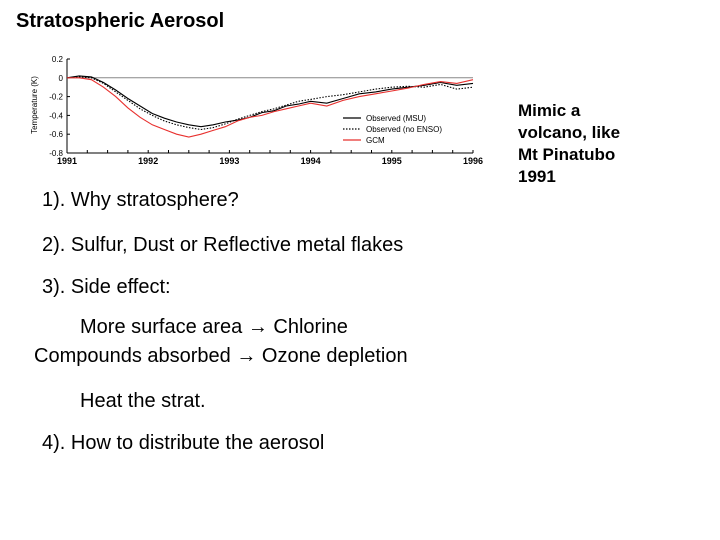 The height and width of the screenshot is (540, 720). What do you see at coordinates (311, 161) in the screenshot?
I see `x-tick-label: 1994` at bounding box center [311, 161].